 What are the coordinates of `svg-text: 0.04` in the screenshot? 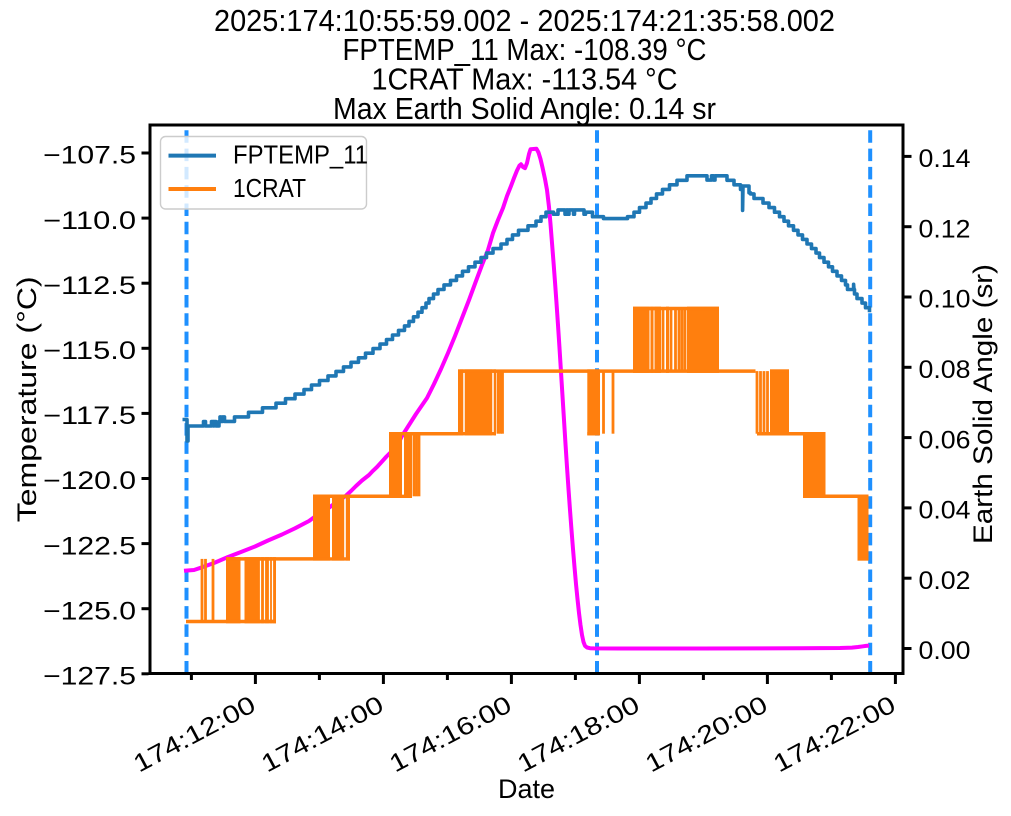 It's located at (945, 511).